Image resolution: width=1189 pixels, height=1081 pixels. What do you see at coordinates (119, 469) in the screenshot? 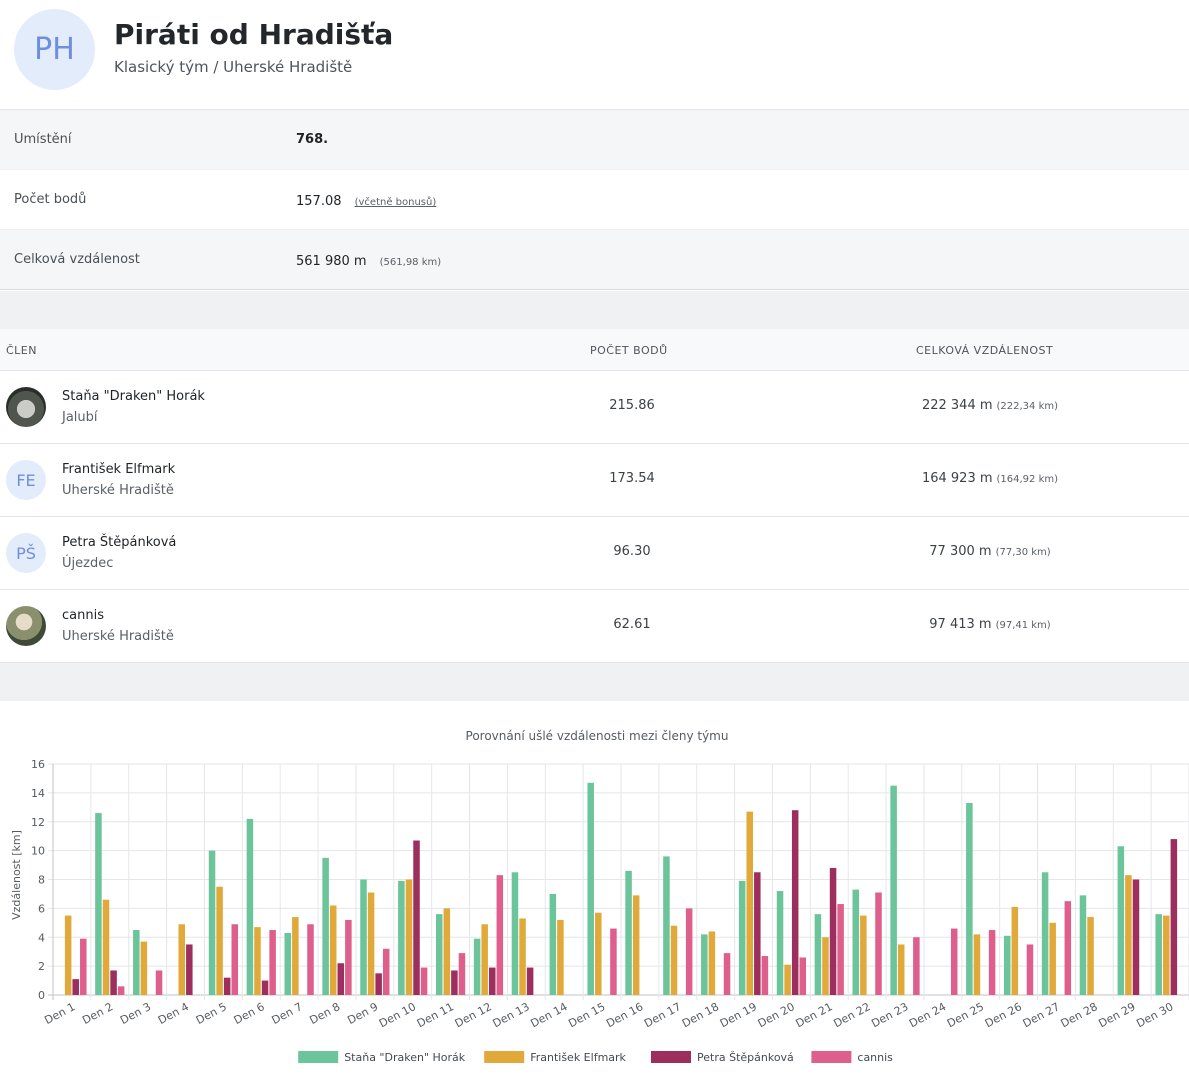
I see `member-name: František Elfmark` at bounding box center [119, 469].